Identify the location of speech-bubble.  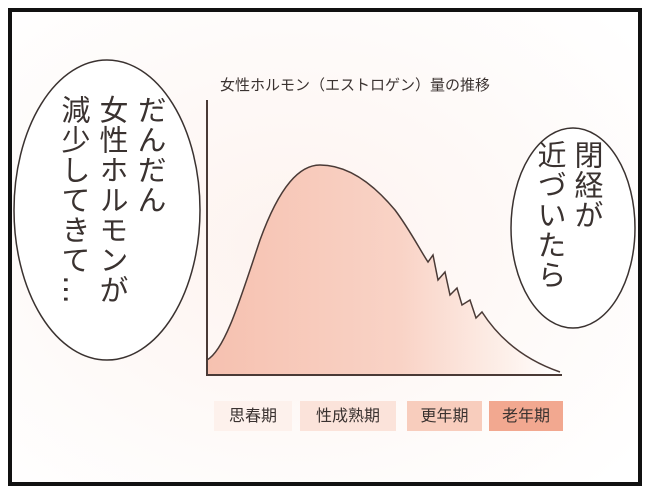
(573, 228).